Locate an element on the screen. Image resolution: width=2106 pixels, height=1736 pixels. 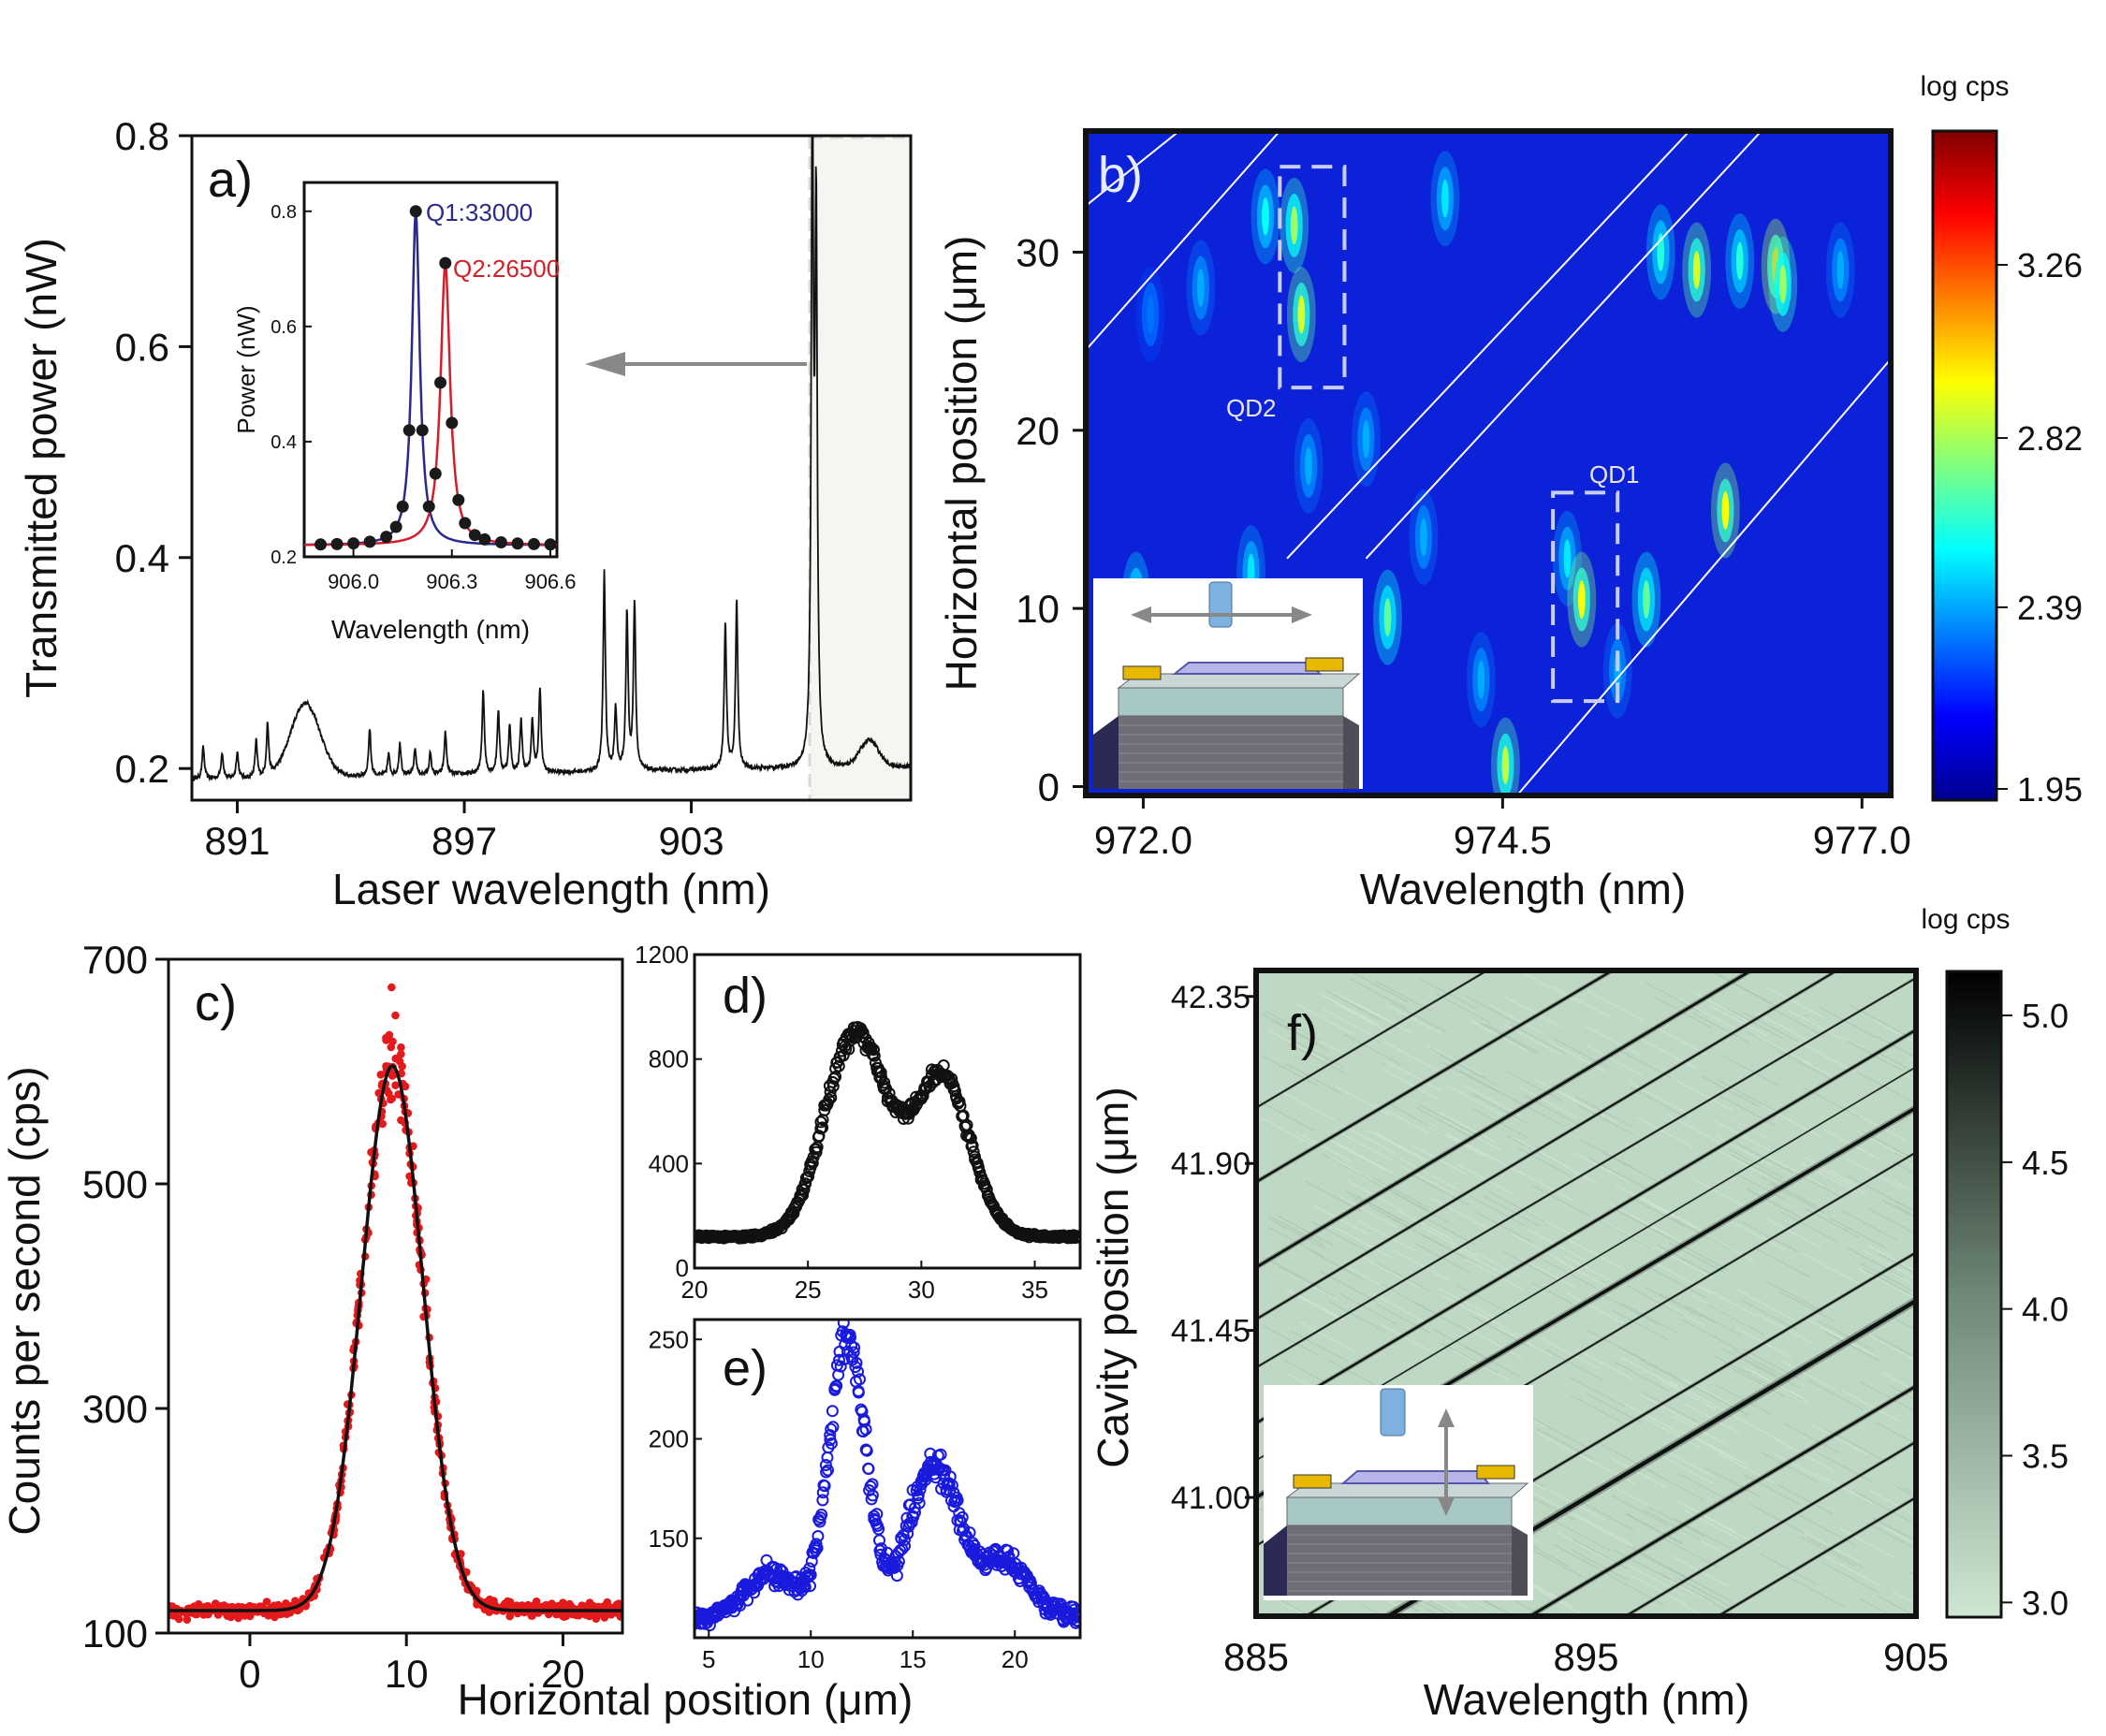
legend-q1: Q1:33000 is located at coordinates (480, 212).